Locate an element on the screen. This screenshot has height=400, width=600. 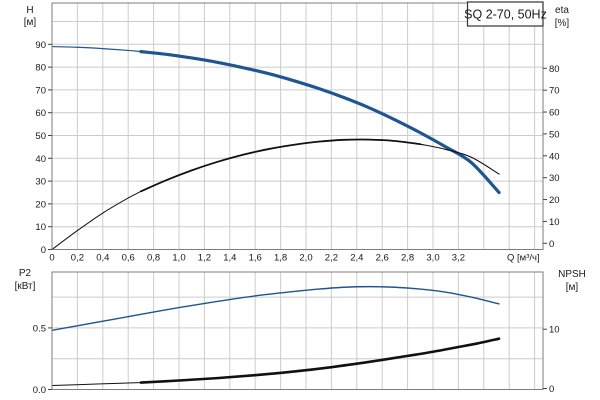
x-axis-tick-label: 1,2 is located at coordinates (204, 258).